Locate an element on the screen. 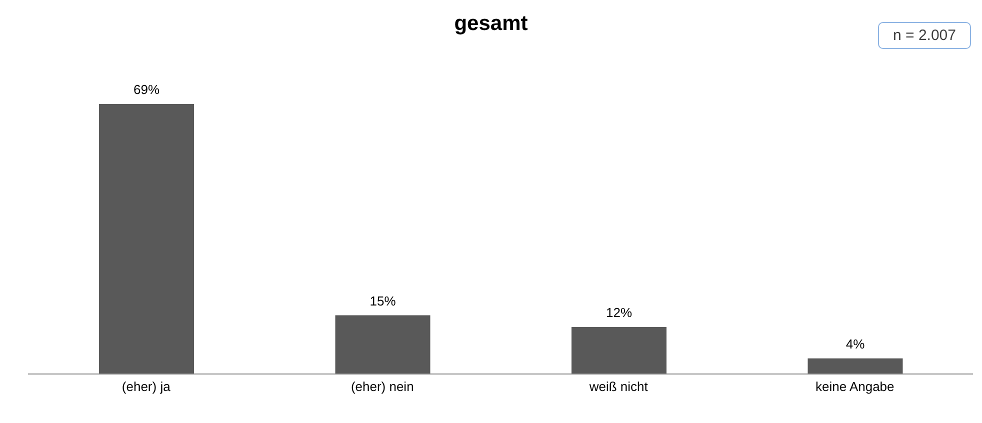  x-tick-label: keine Angabe is located at coordinates (854, 386).